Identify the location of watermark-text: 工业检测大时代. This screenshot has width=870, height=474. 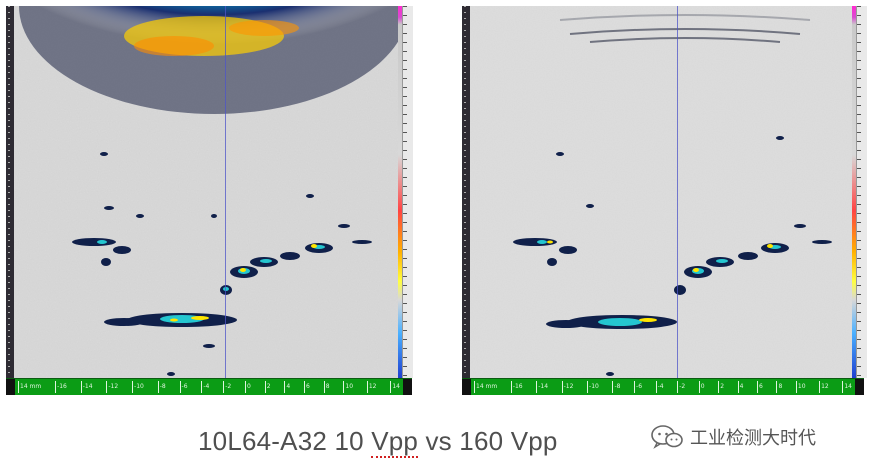
(753, 438).